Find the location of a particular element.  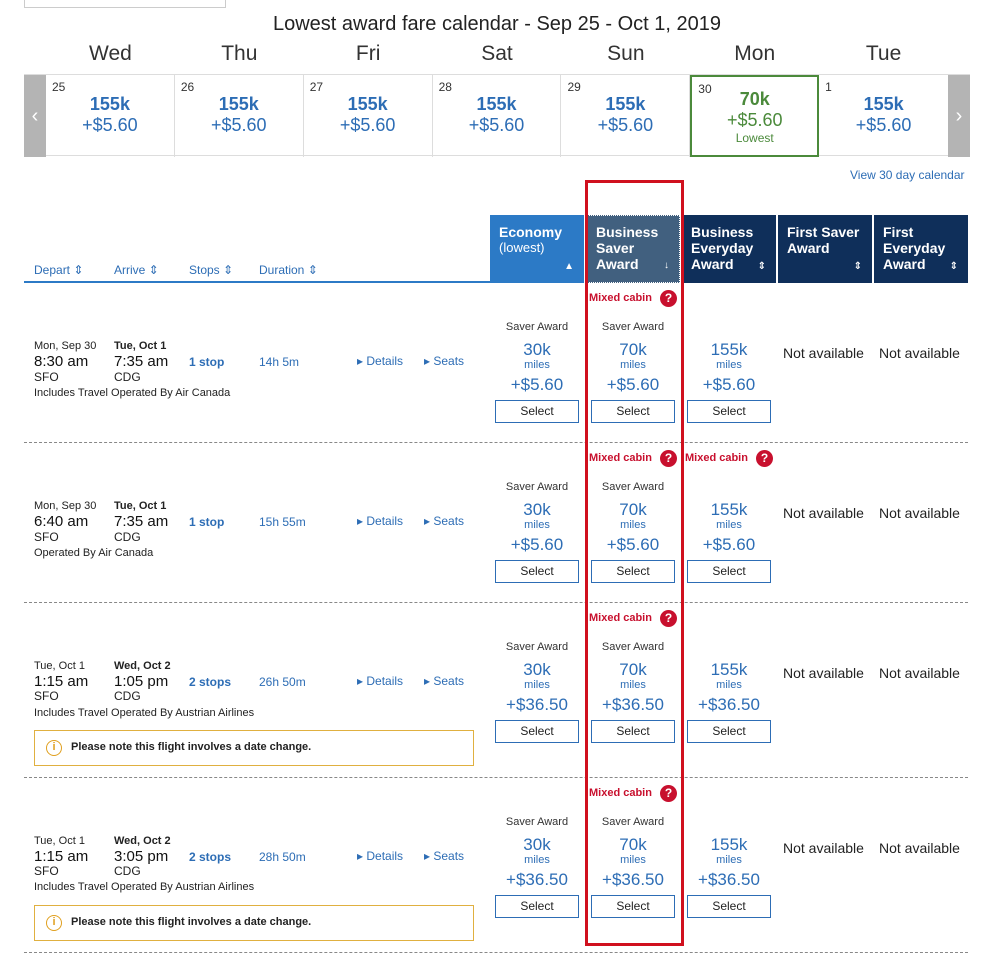

fare-economy: Saver Award 30k miles +$36.50 Select is located at coordinates (537, 867).